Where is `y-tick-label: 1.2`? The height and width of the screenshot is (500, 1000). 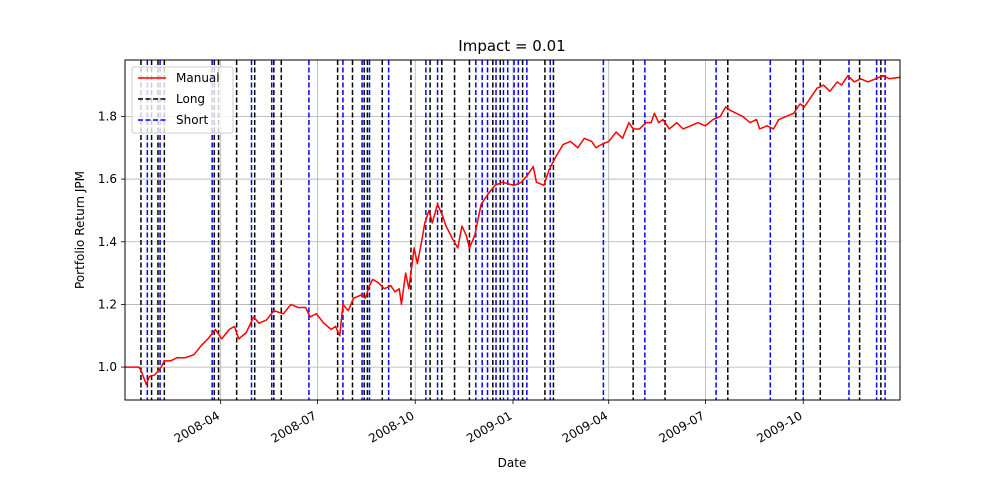
y-tick-label: 1.2 is located at coordinates (107, 304).